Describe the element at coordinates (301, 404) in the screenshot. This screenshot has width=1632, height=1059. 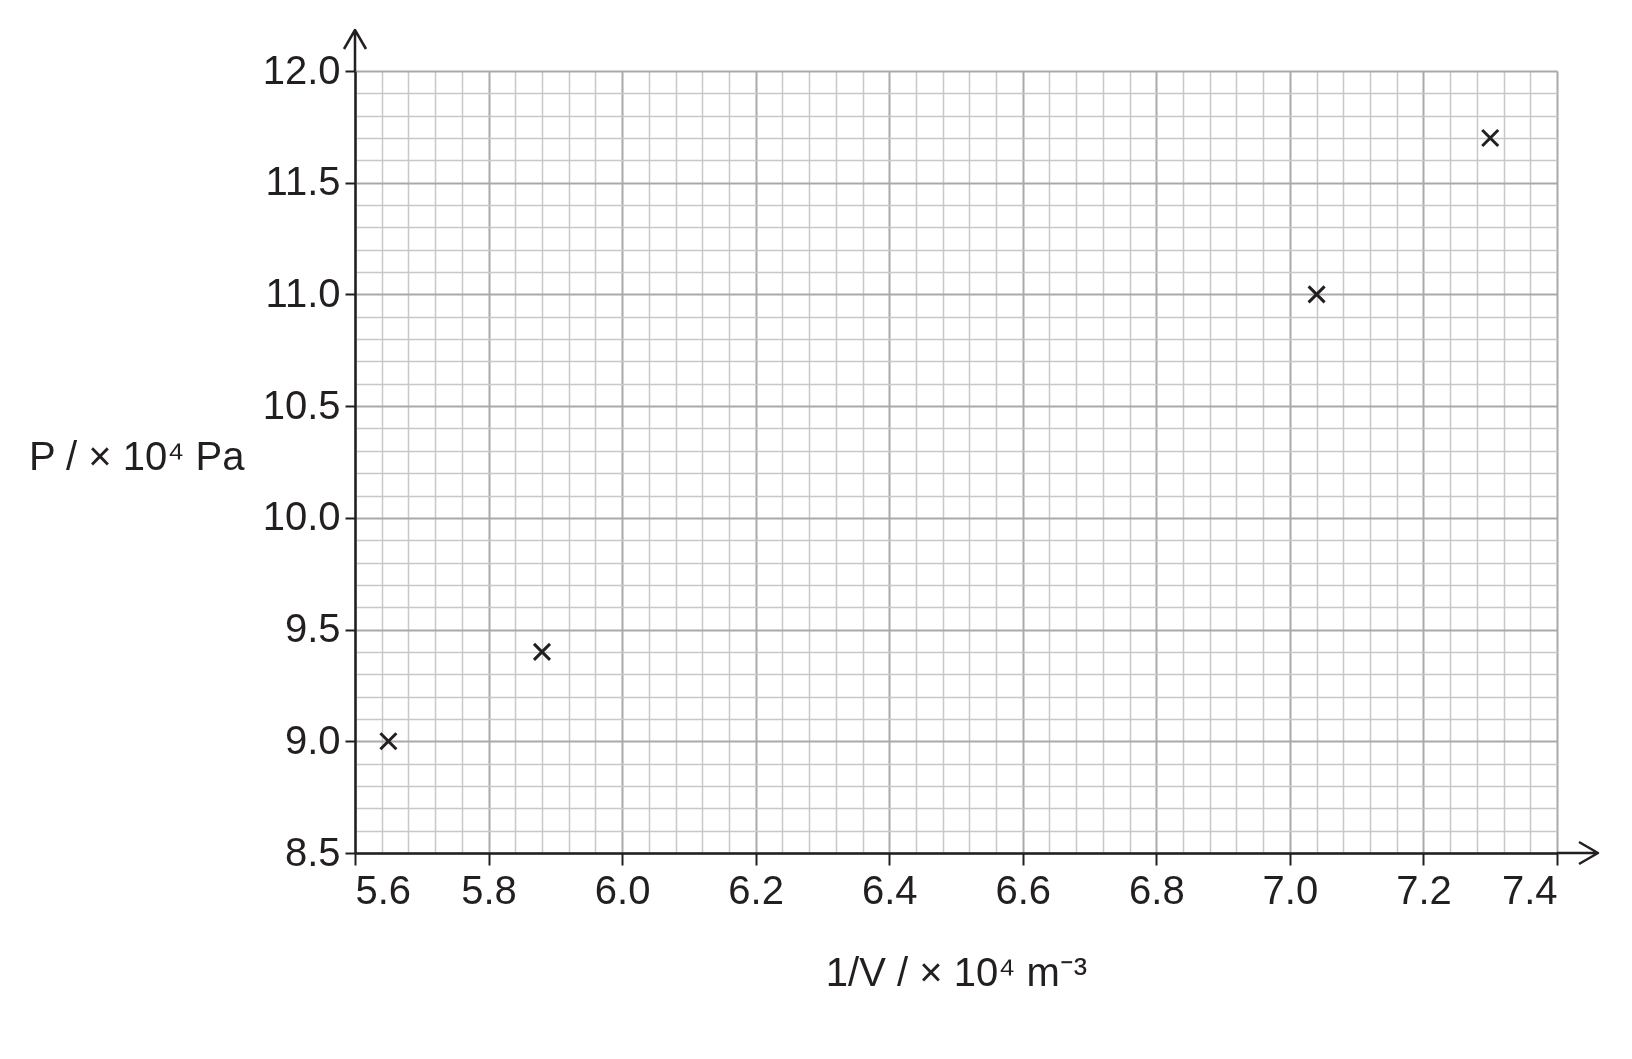
I see `y-tick-label: 10.5` at that location.